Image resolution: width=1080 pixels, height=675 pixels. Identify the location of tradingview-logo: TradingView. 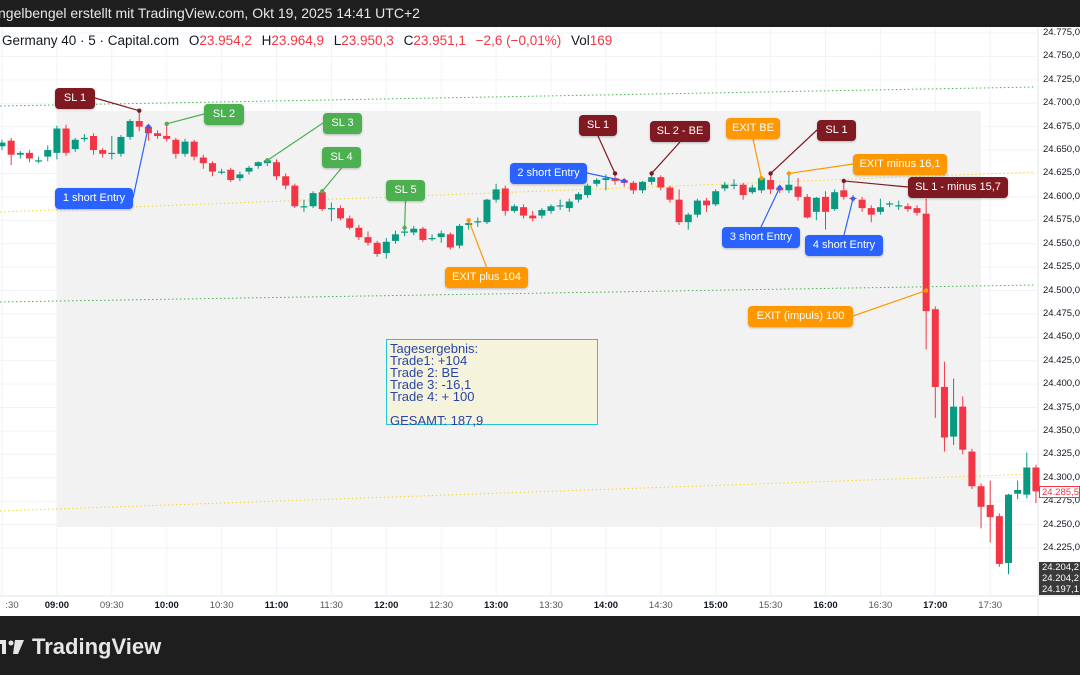
(80, 647).